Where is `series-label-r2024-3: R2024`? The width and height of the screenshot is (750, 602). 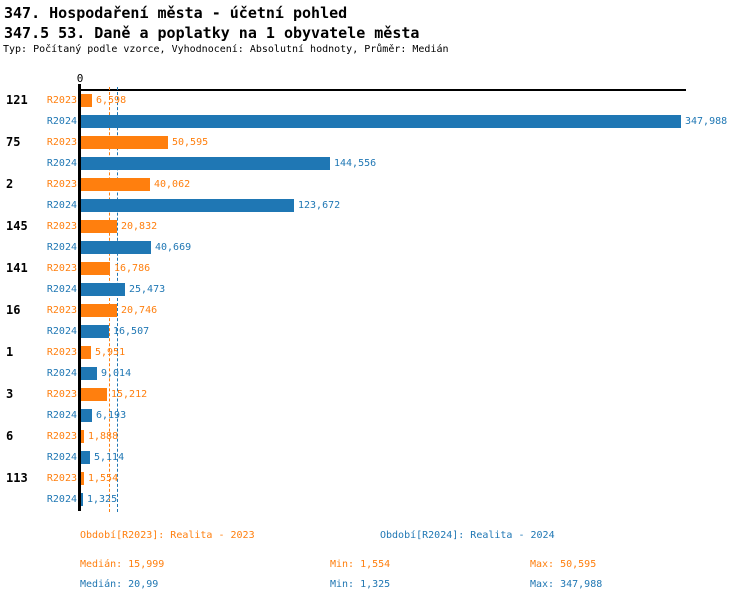
series-label-r2024-3: R2024 is located at coordinates (61, 415).